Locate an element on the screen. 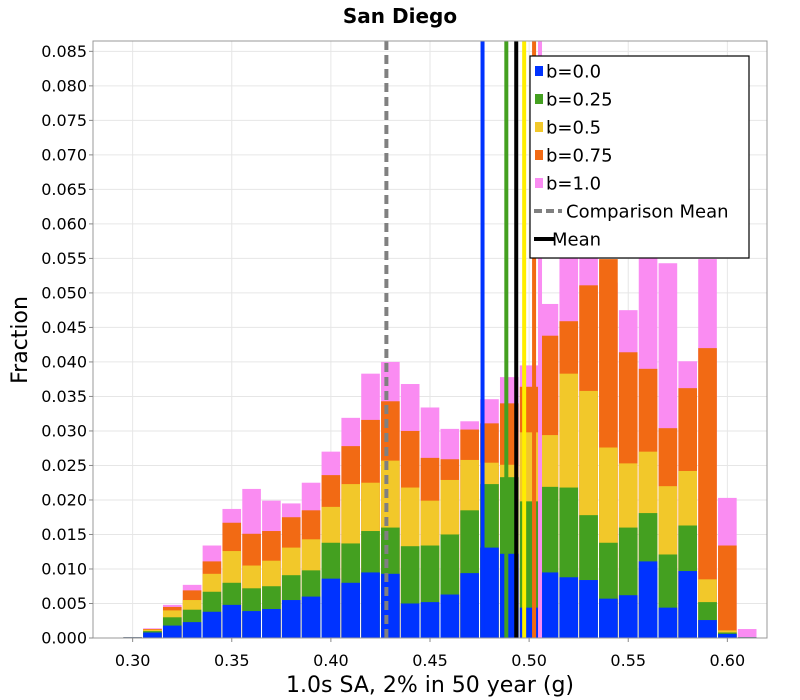 The width and height of the screenshot is (800, 700). y-tick-label: 0.085 is located at coordinates (64, 51).